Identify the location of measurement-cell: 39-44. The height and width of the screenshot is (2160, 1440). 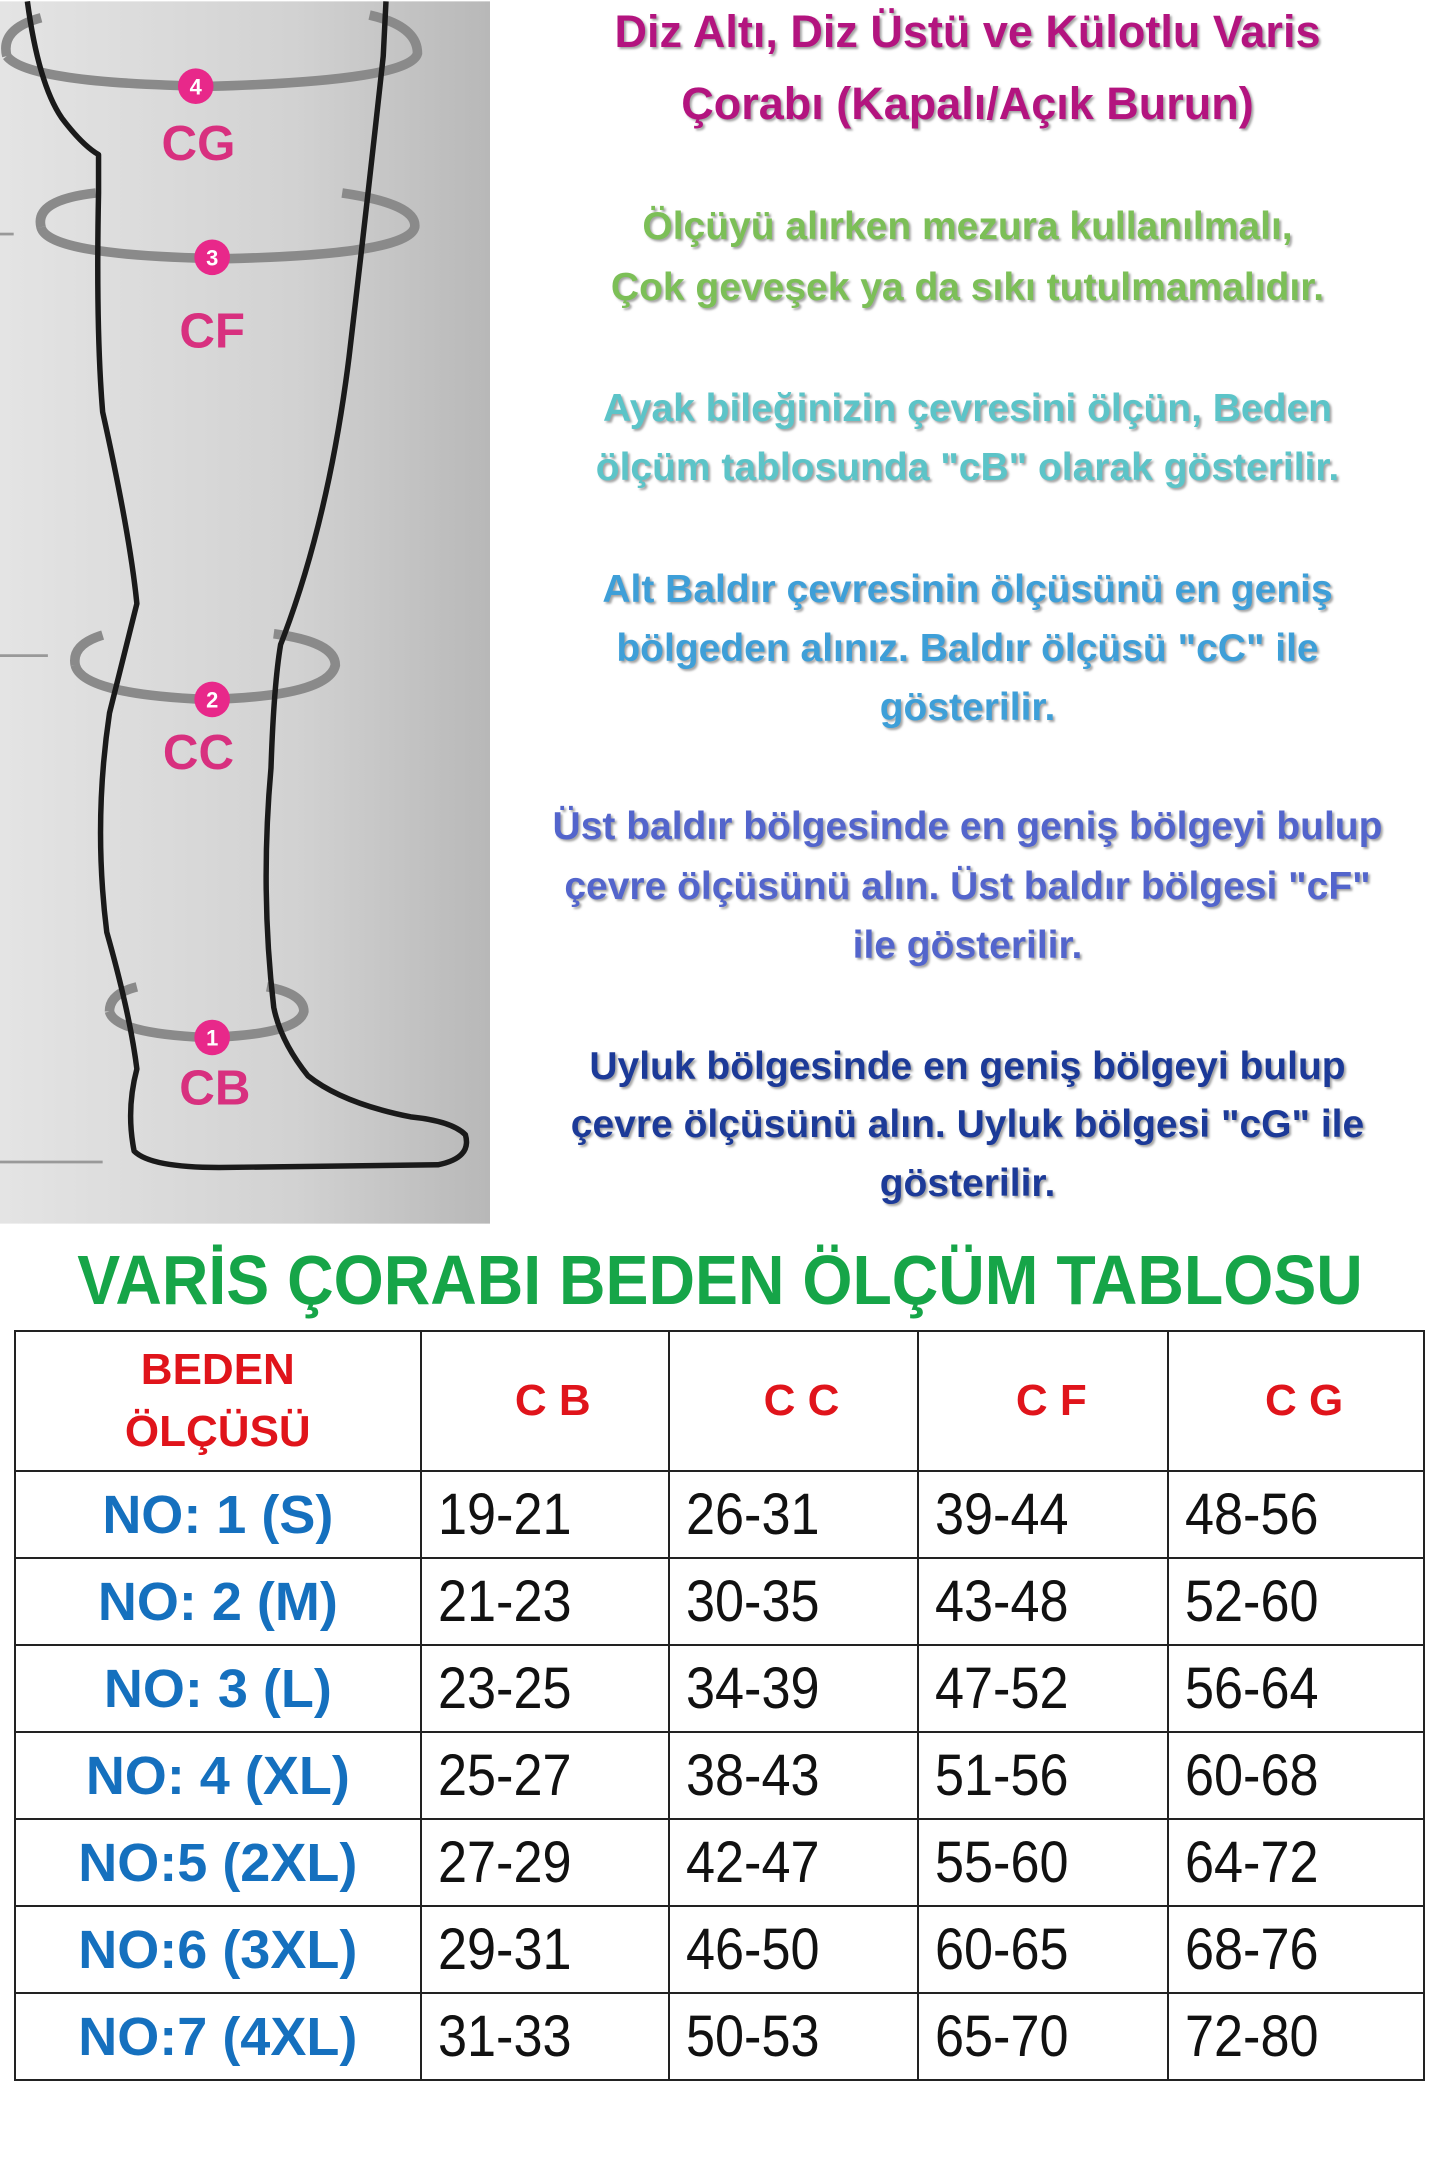
(1043, 1514).